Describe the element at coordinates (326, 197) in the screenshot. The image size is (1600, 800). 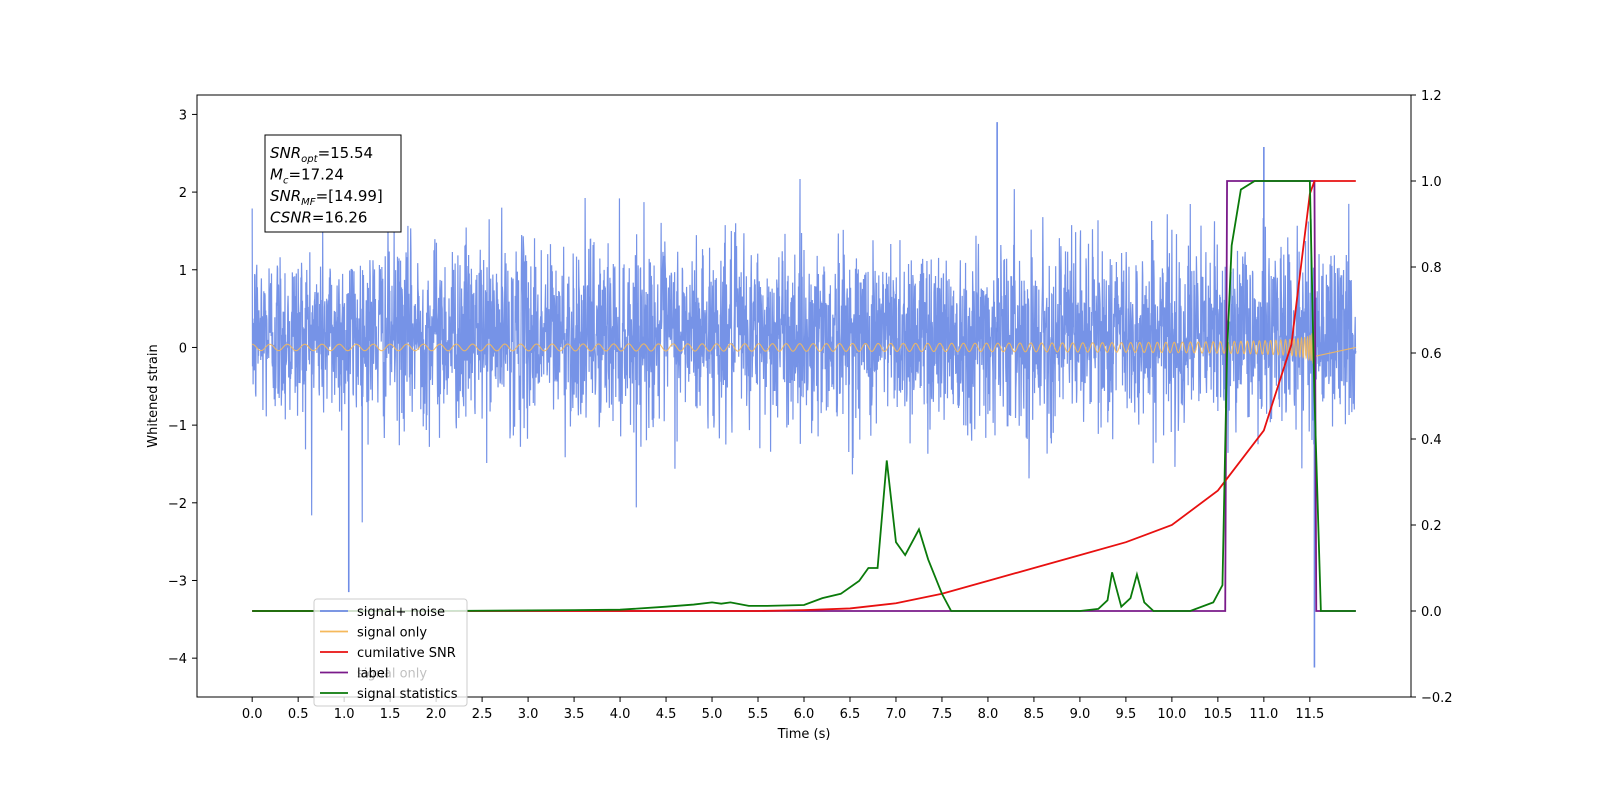
I see `stat-snr-mf: SNRMF=[14.99]` at that location.